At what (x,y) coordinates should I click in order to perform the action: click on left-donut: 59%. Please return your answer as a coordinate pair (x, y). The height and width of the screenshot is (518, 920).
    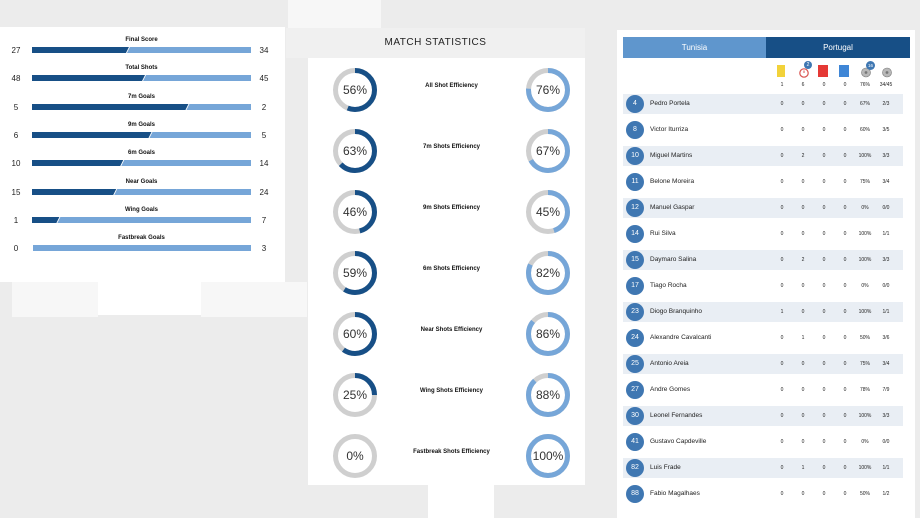
    Looking at the image, I should click on (355, 273).